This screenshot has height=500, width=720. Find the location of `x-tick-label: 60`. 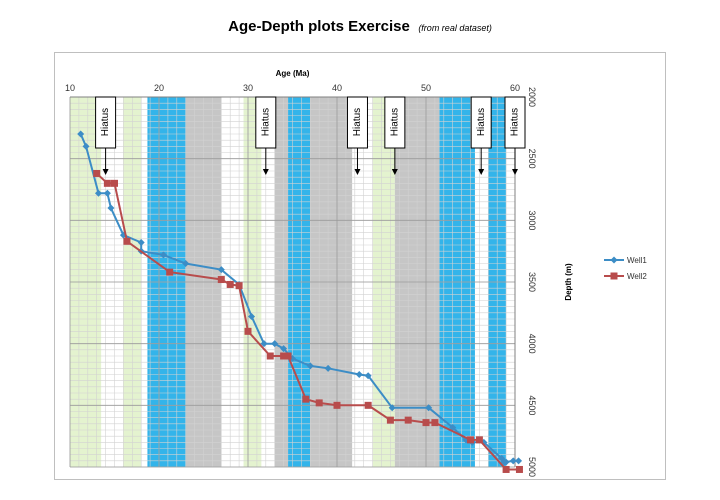

x-tick-label: 60 is located at coordinates (515, 88).